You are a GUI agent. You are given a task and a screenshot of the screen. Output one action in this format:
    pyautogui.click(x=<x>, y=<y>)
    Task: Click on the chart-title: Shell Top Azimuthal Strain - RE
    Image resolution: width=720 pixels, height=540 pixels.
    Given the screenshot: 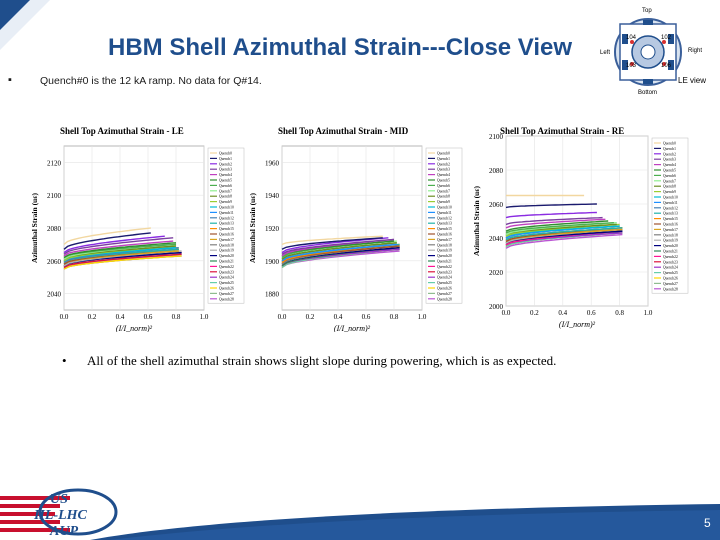 What is the action you would take?
    pyautogui.click(x=562, y=131)
    